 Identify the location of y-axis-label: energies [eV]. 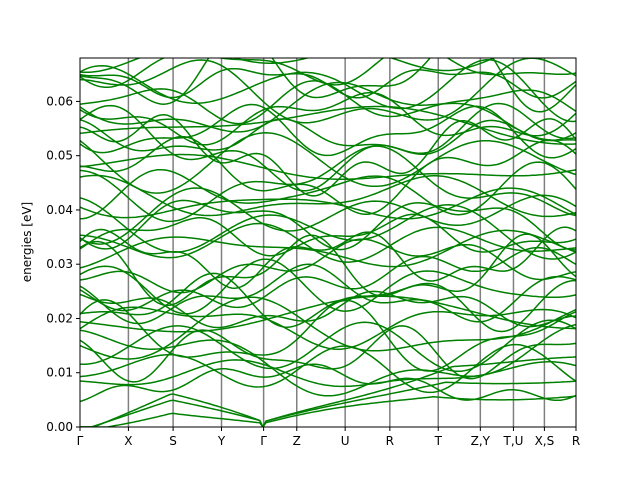
(27, 242).